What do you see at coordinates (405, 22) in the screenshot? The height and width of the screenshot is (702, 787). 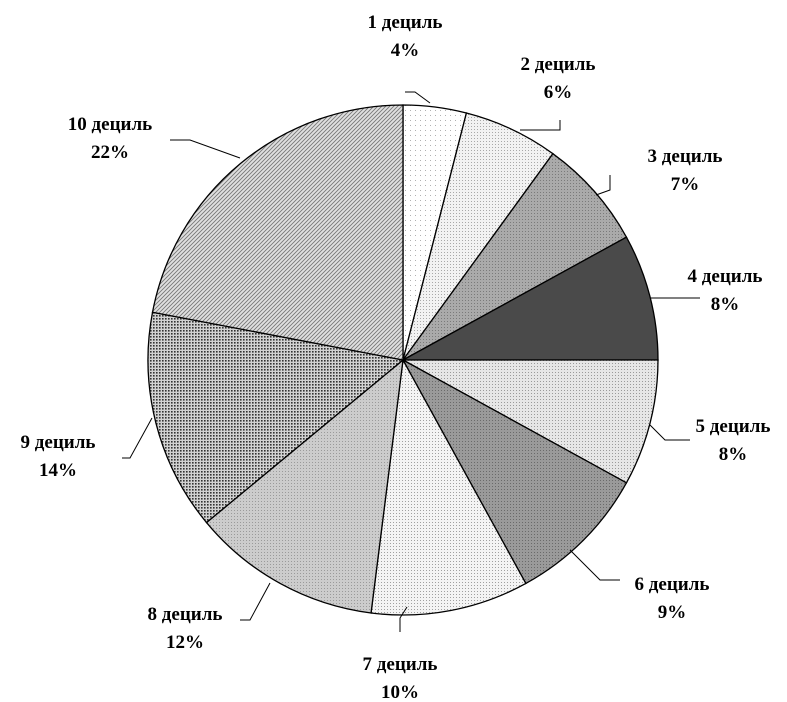 I see `slice-label-1: 1 дециль` at bounding box center [405, 22].